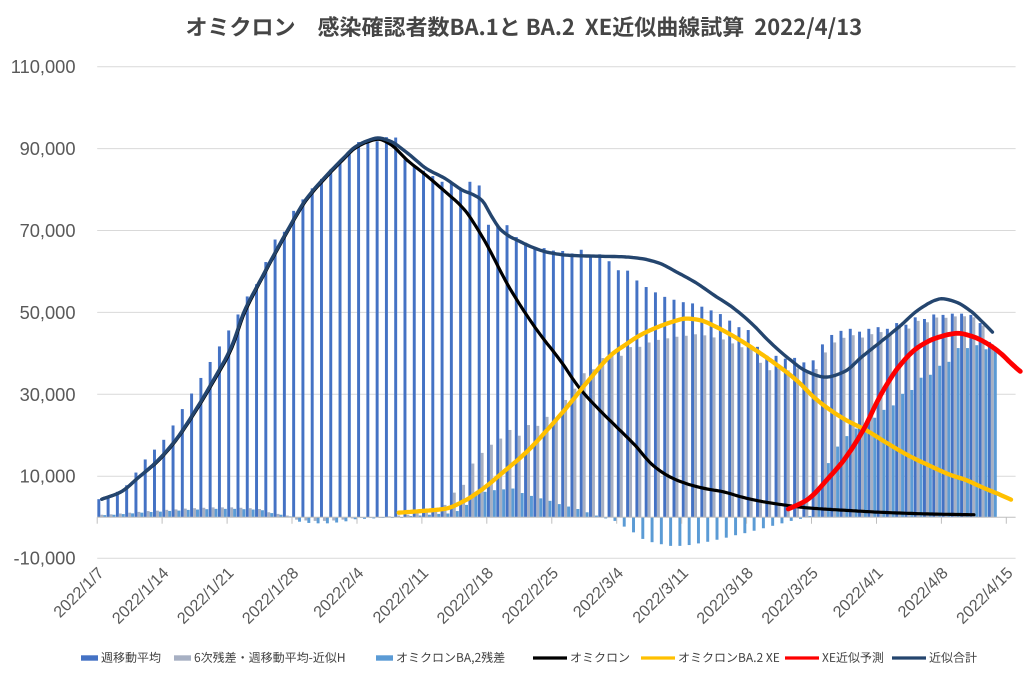  What do you see at coordinates (48, 148) in the screenshot?
I see `svg-text: 90,000` at bounding box center [48, 148].